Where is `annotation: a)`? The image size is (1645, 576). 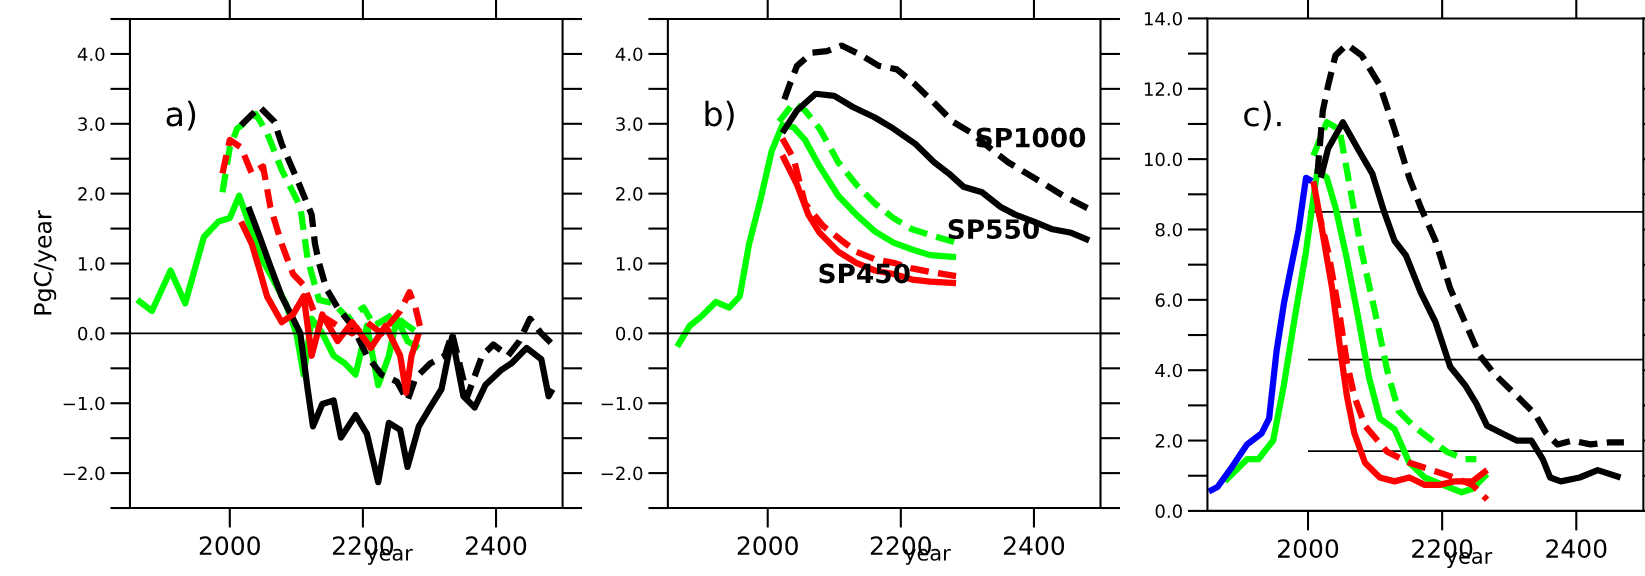
annotation: a) is located at coordinates (181, 115).